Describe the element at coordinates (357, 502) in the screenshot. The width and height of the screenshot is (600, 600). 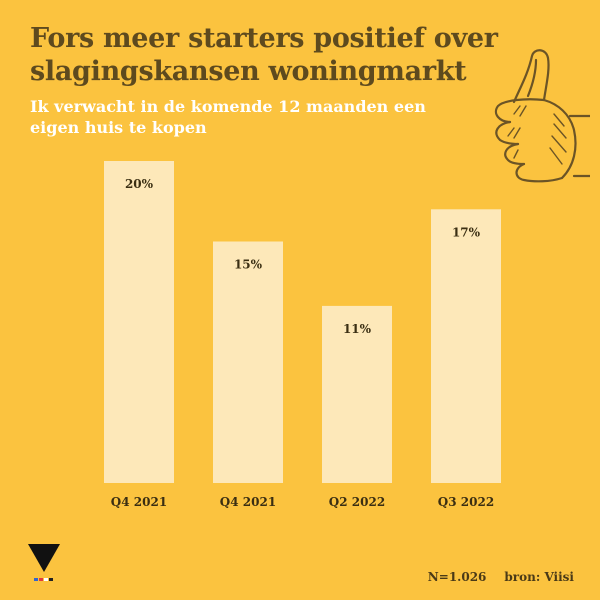
I see `x-tick-label-3: Q2 2022` at that location.